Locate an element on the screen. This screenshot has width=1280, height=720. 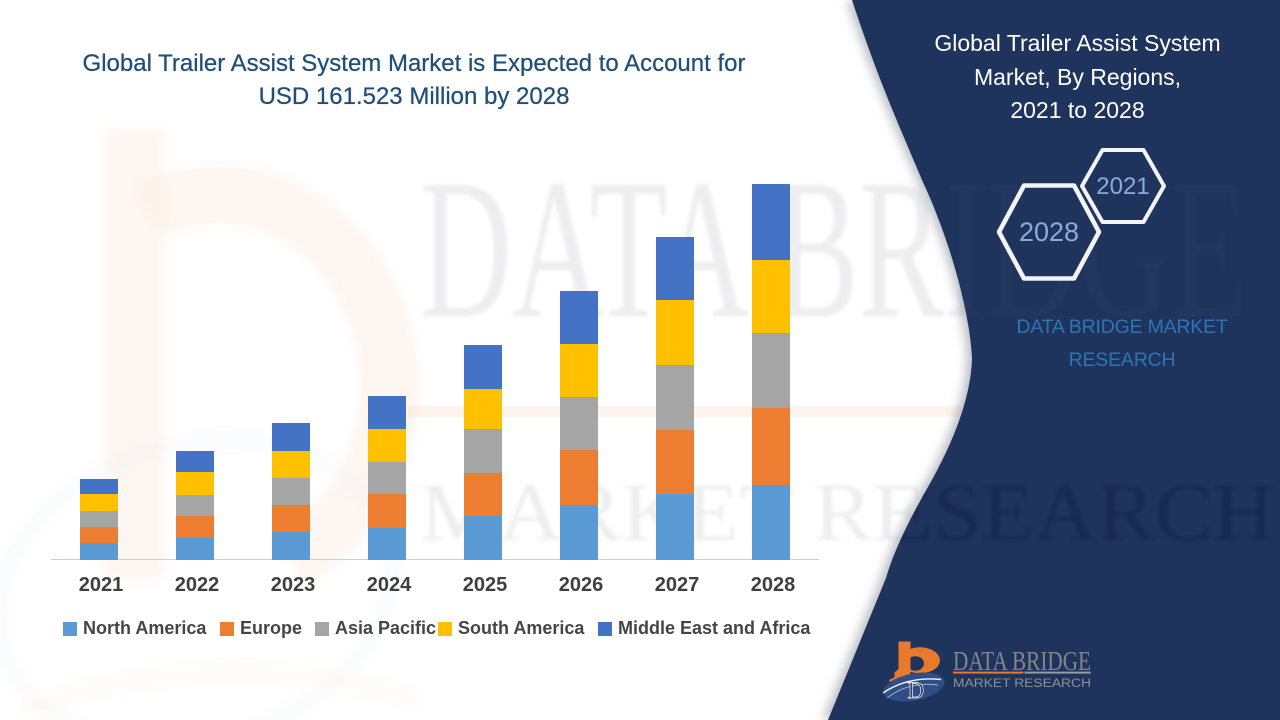
svg-text: 2028 is located at coordinates (1049, 232).